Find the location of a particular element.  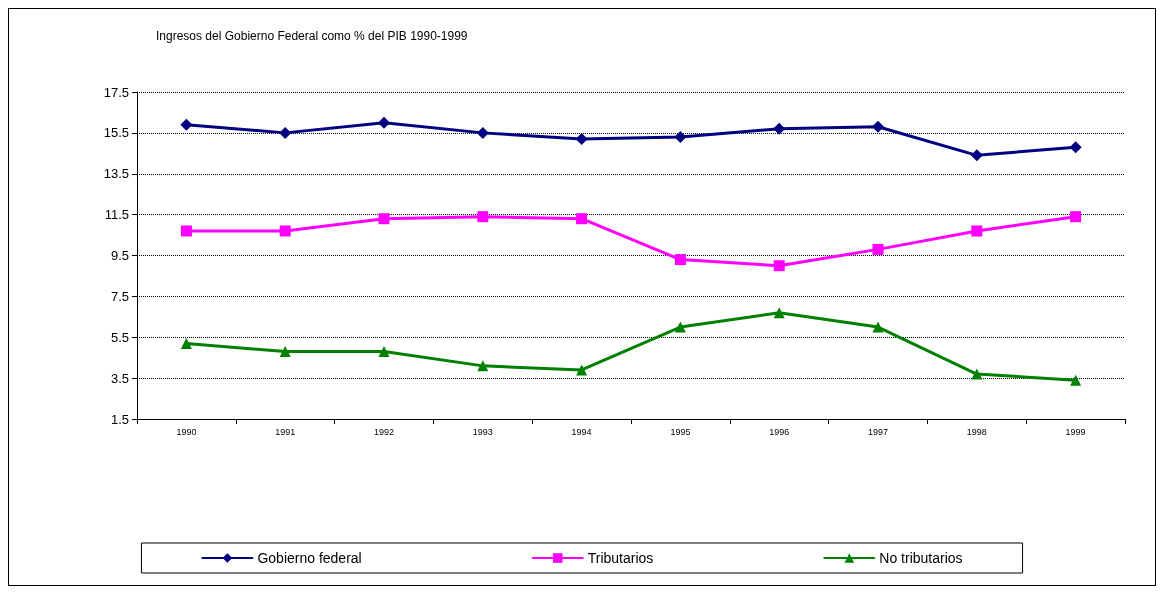

y-tick-label: 9.5 is located at coordinates (119, 255).